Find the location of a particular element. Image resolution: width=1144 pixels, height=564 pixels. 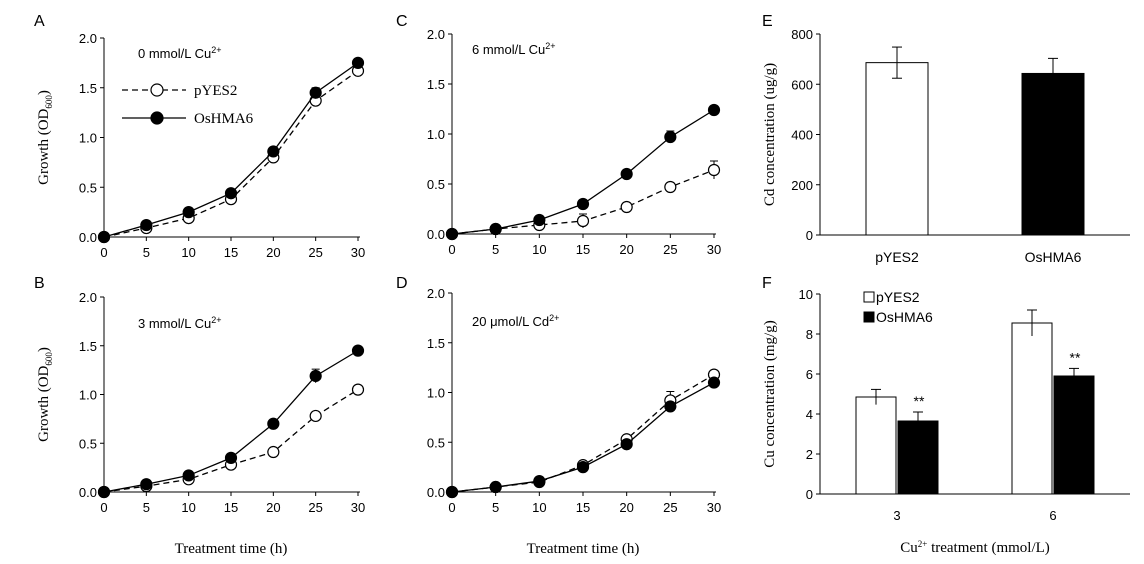

x-axis-title: Treatment time (h) is located at coordinates (583, 549).